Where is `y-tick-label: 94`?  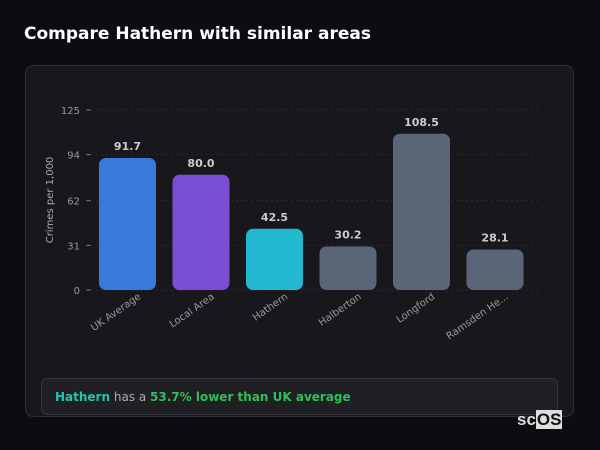 y-tick-label: 94 is located at coordinates (73, 156).